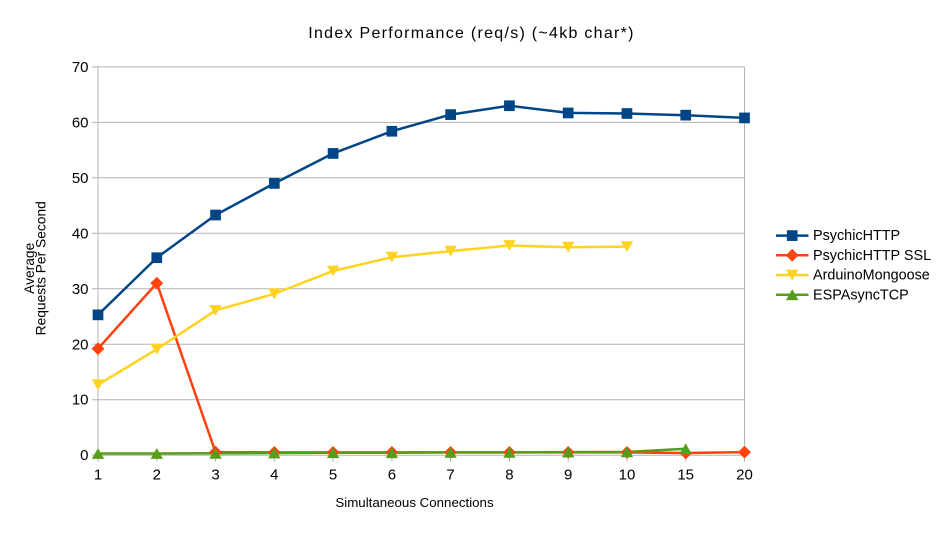 The width and height of the screenshot is (943, 535). What do you see at coordinates (333, 475) in the screenshot?
I see `svg-text: 5` at bounding box center [333, 475].